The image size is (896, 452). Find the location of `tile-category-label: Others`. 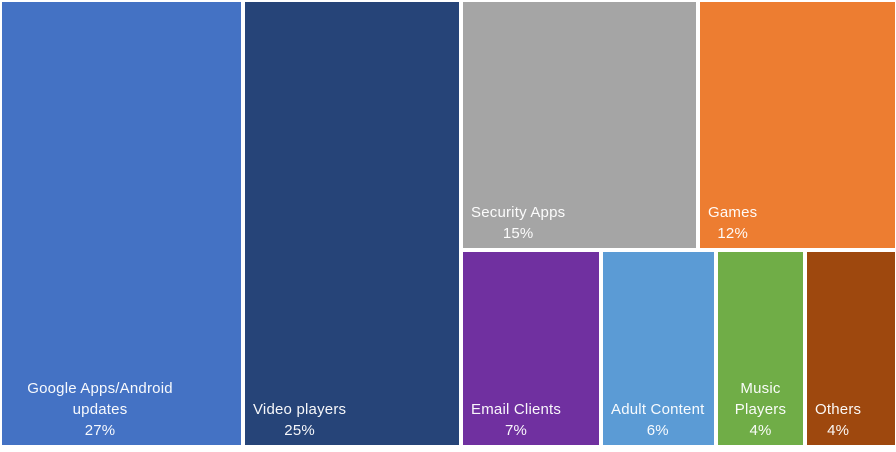

tile-category-label: Others is located at coordinates (838, 409).